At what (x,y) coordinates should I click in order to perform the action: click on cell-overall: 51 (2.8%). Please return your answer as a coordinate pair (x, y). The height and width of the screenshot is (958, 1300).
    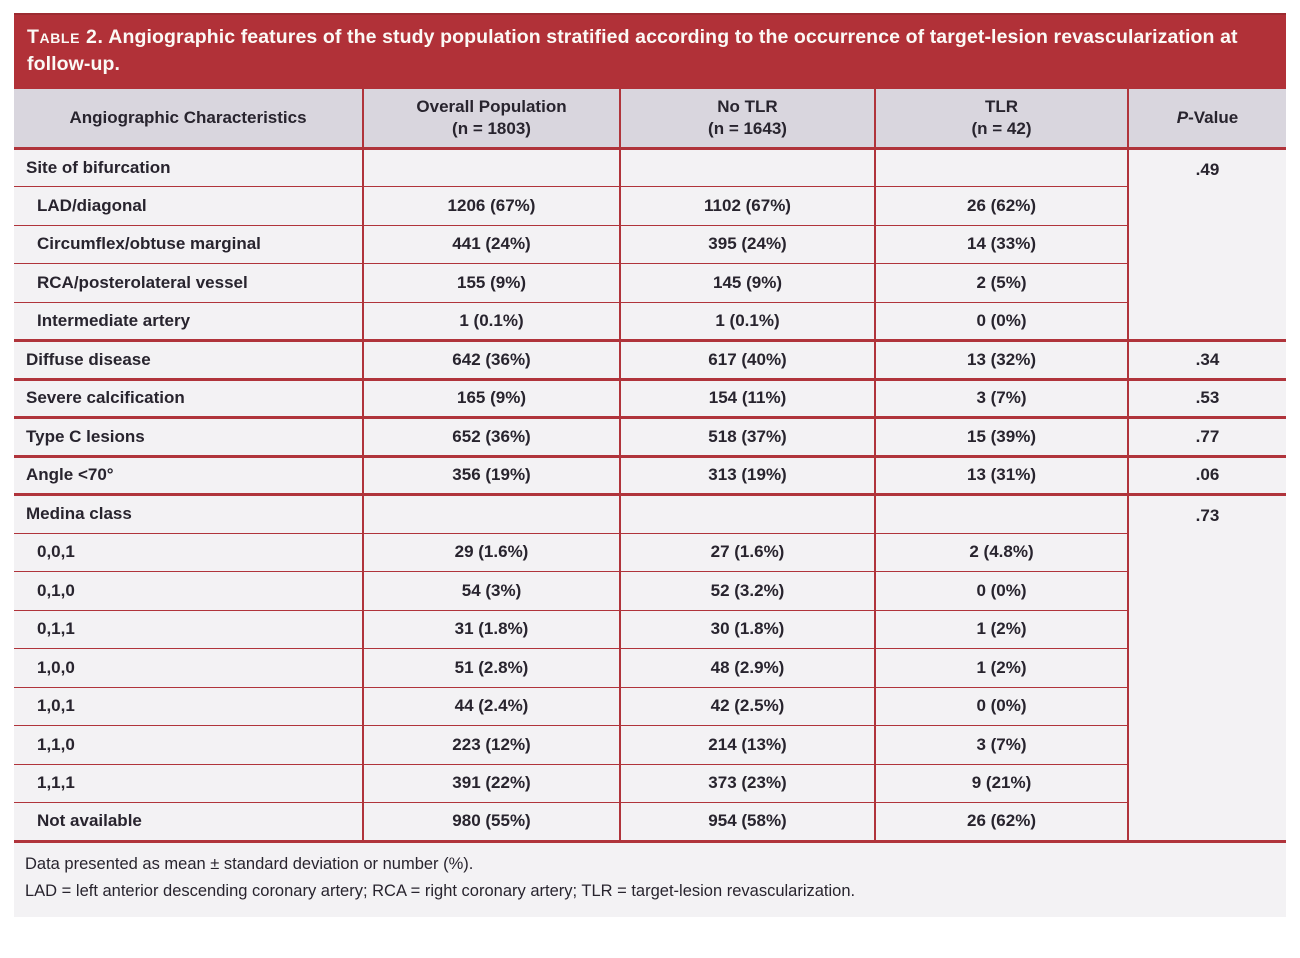
    Looking at the image, I should click on (491, 667).